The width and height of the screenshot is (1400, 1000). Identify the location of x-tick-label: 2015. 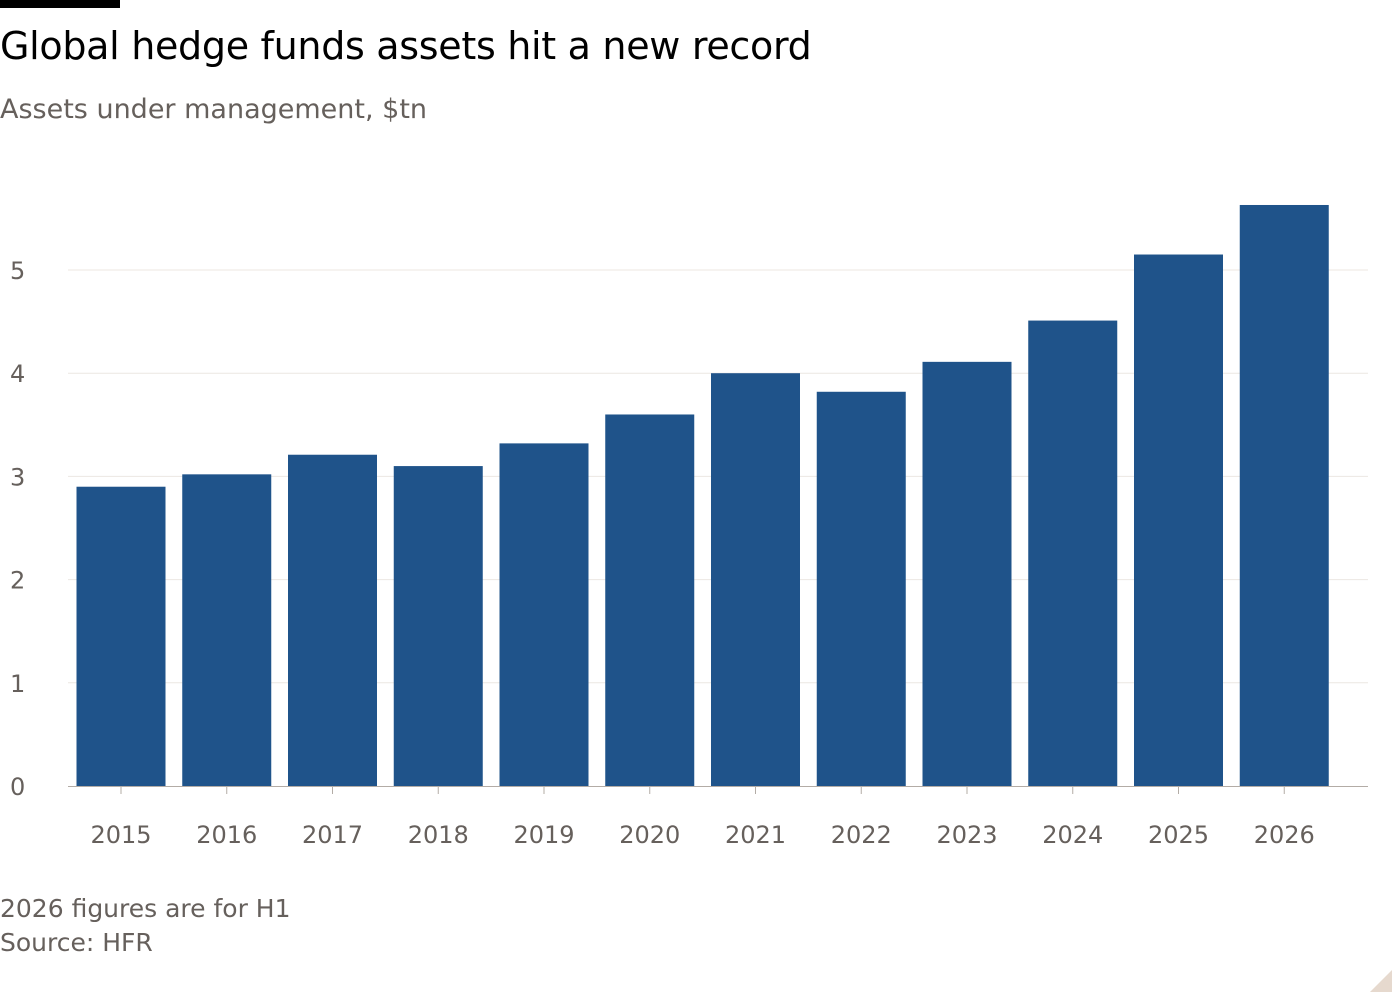
(120, 835).